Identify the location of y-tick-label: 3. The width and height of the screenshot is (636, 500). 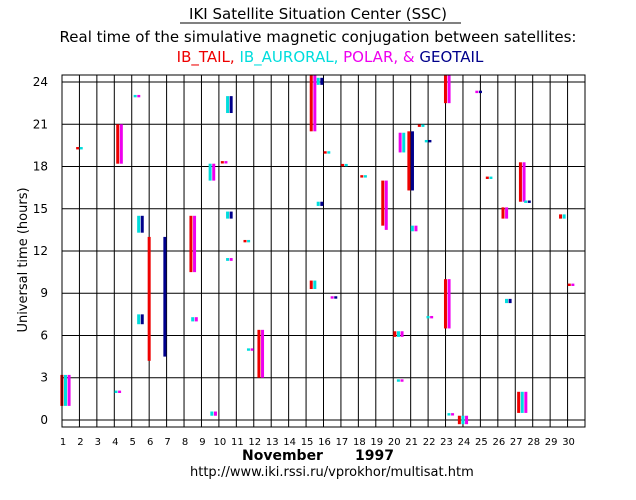
(44, 378).